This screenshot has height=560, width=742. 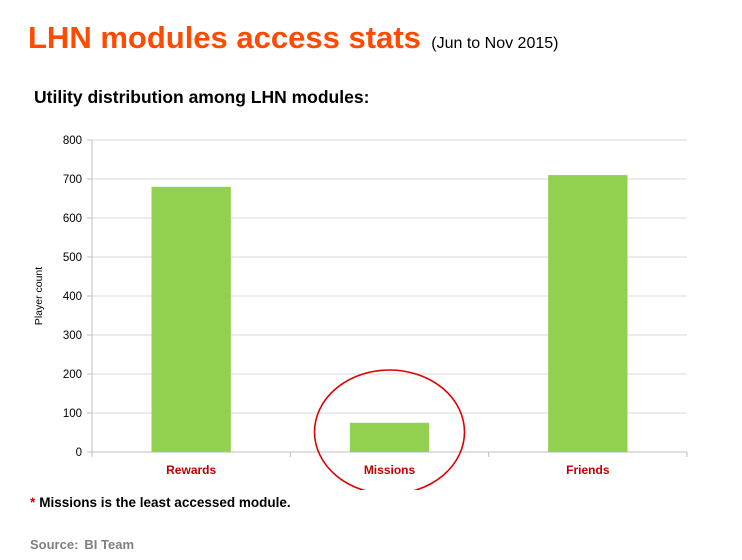 What do you see at coordinates (588, 313) in the screenshot?
I see `bar-friends` at bounding box center [588, 313].